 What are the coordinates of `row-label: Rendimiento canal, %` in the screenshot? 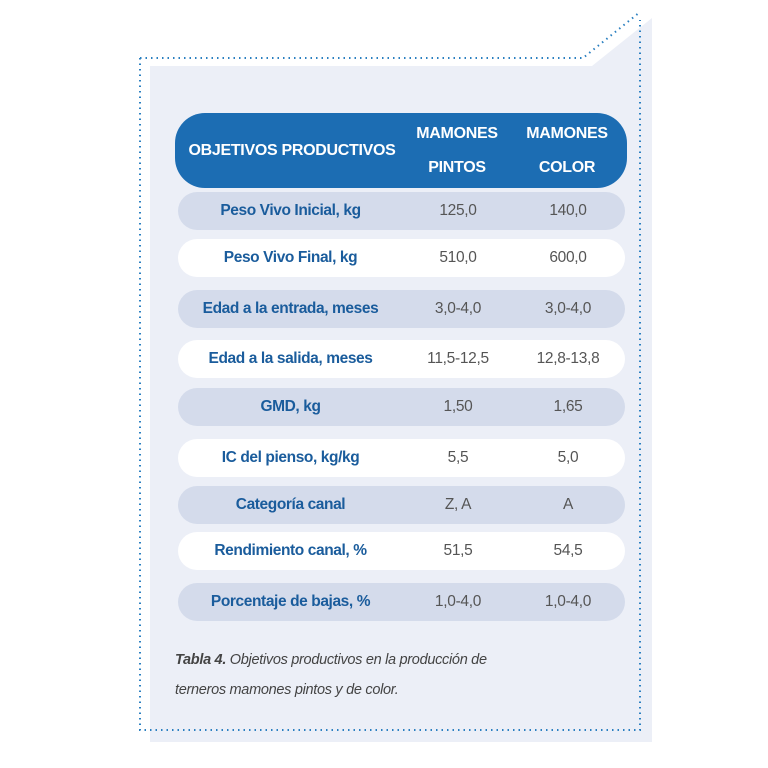 It's located at (290, 550).